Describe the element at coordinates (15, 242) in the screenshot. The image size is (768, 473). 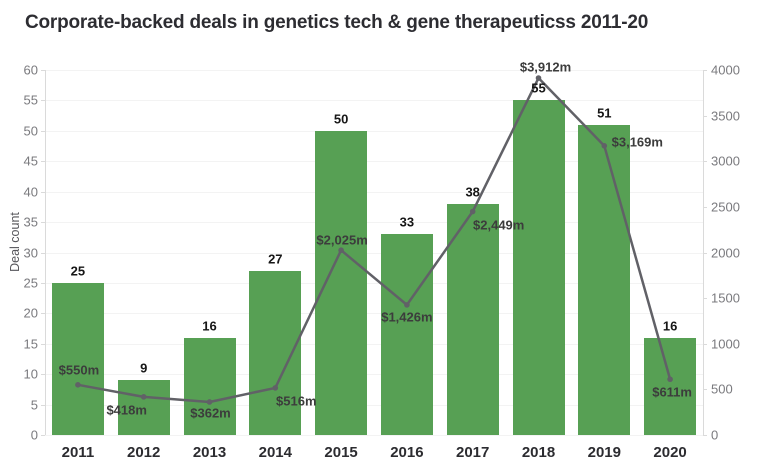
I see `left-axis-title: Deal count` at that location.